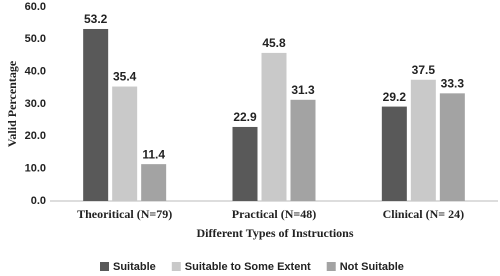 This screenshot has height=276, width=500. I want to click on y-tick-label: 20.0, so click(35, 136).